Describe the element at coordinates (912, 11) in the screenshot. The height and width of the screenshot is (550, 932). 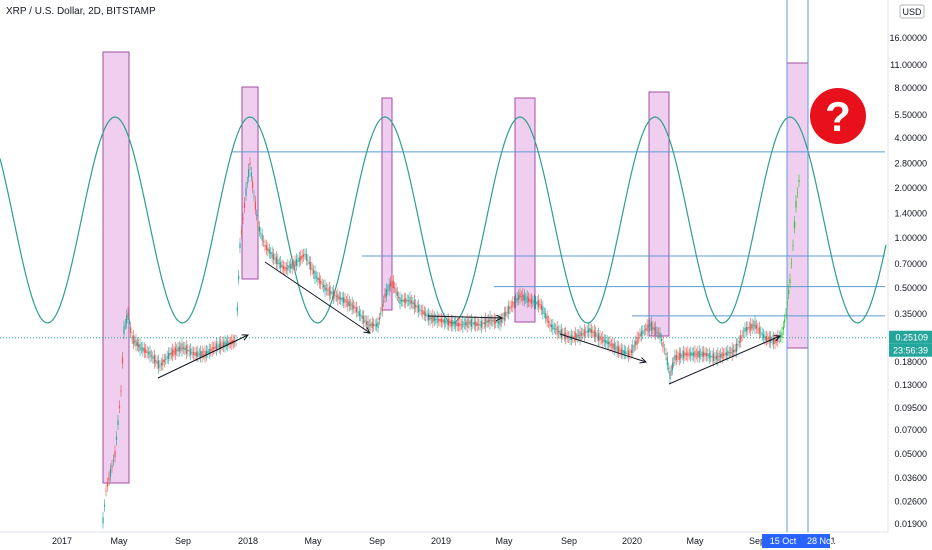
I see `currency-badge` at that location.